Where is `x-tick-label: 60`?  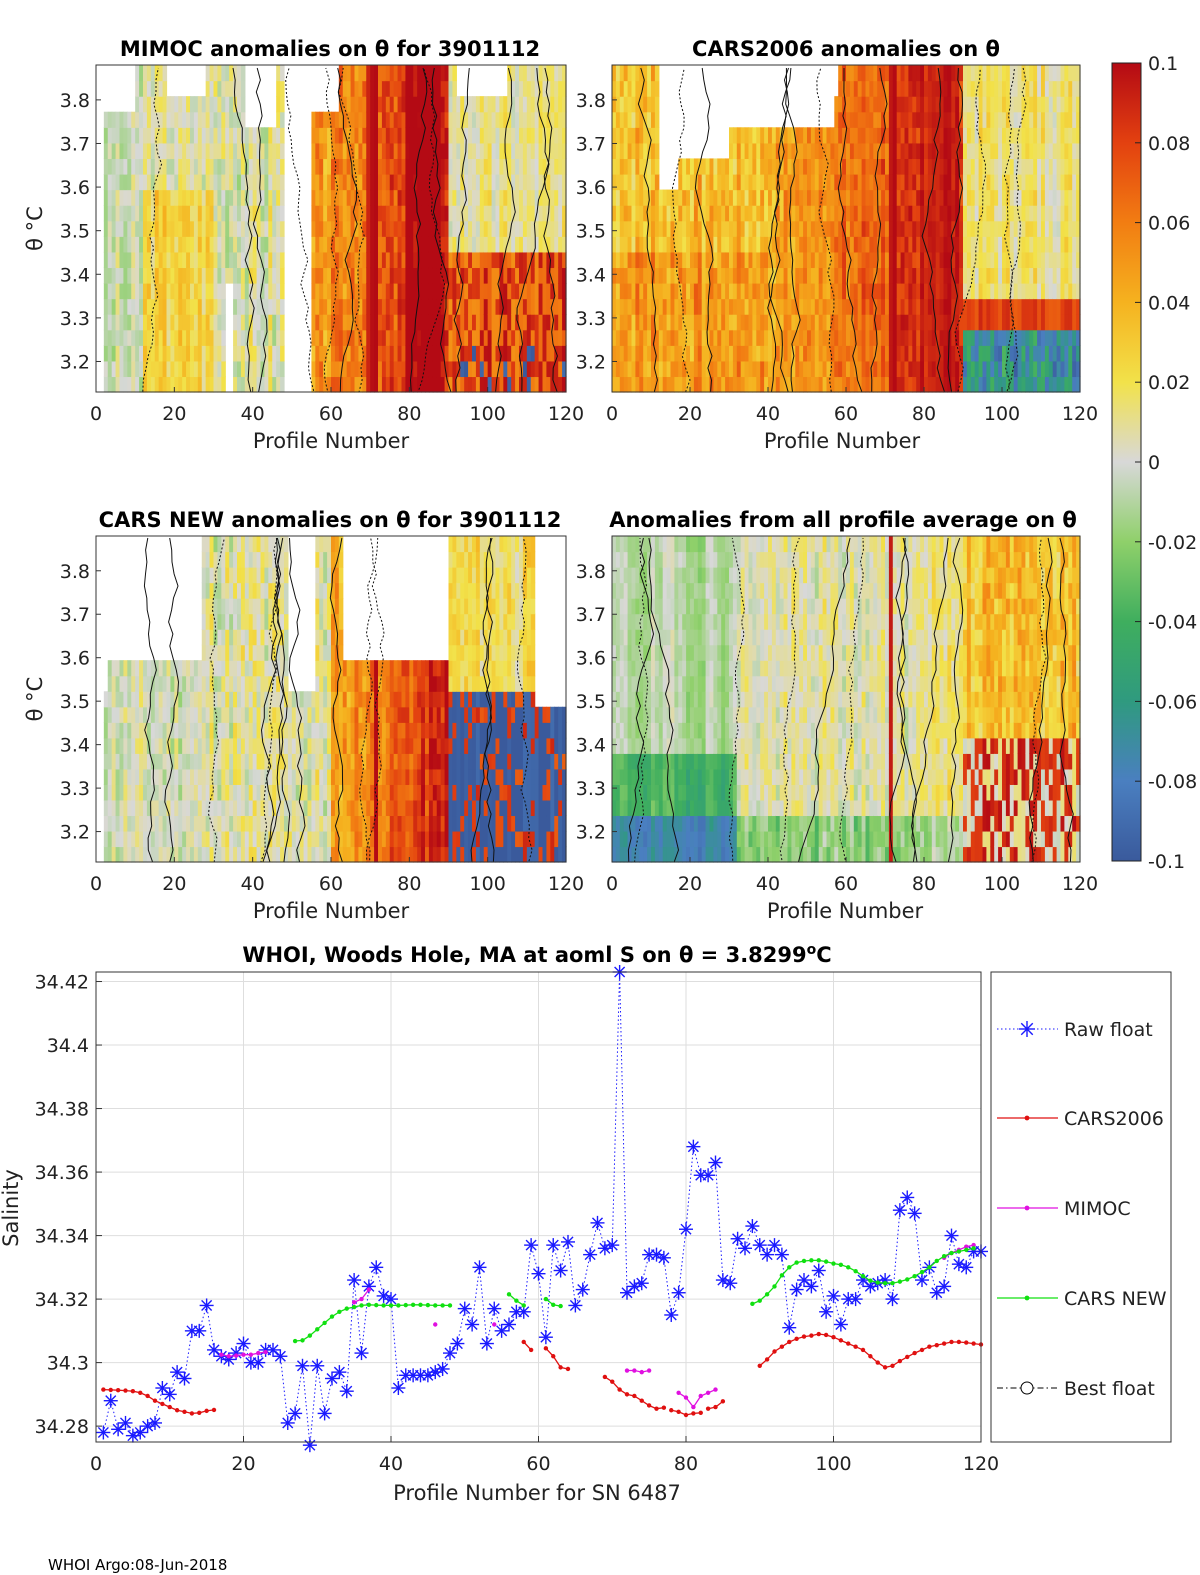
x-tick-label: 60 is located at coordinates (846, 414).